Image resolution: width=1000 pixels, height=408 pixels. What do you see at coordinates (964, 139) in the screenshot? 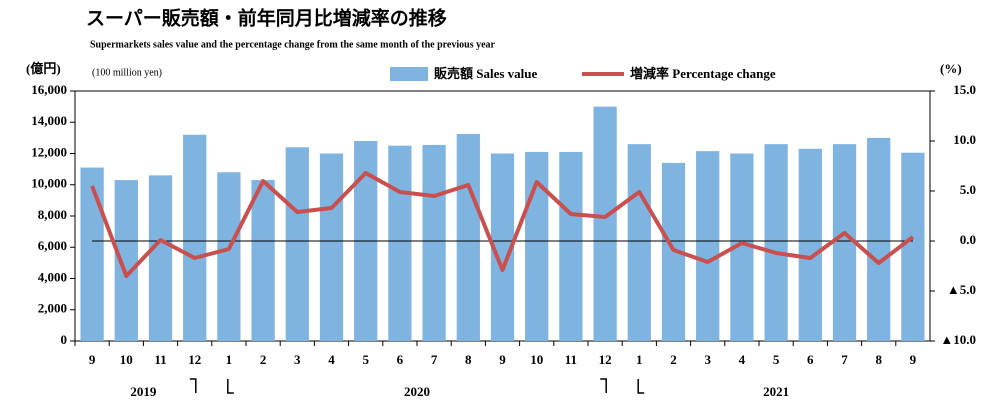
I see `y2-tick-label: 10.0` at bounding box center [964, 139].